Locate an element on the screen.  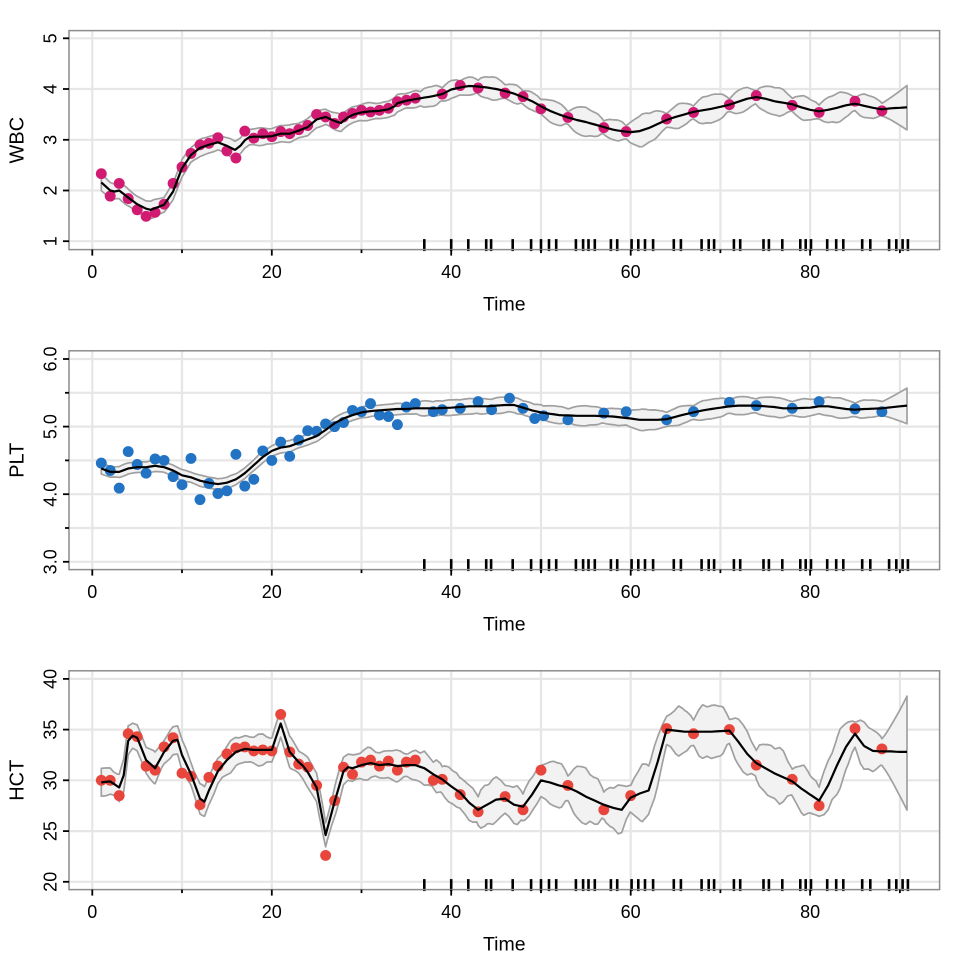
svg-text: WBC is located at coordinates (18, 140).